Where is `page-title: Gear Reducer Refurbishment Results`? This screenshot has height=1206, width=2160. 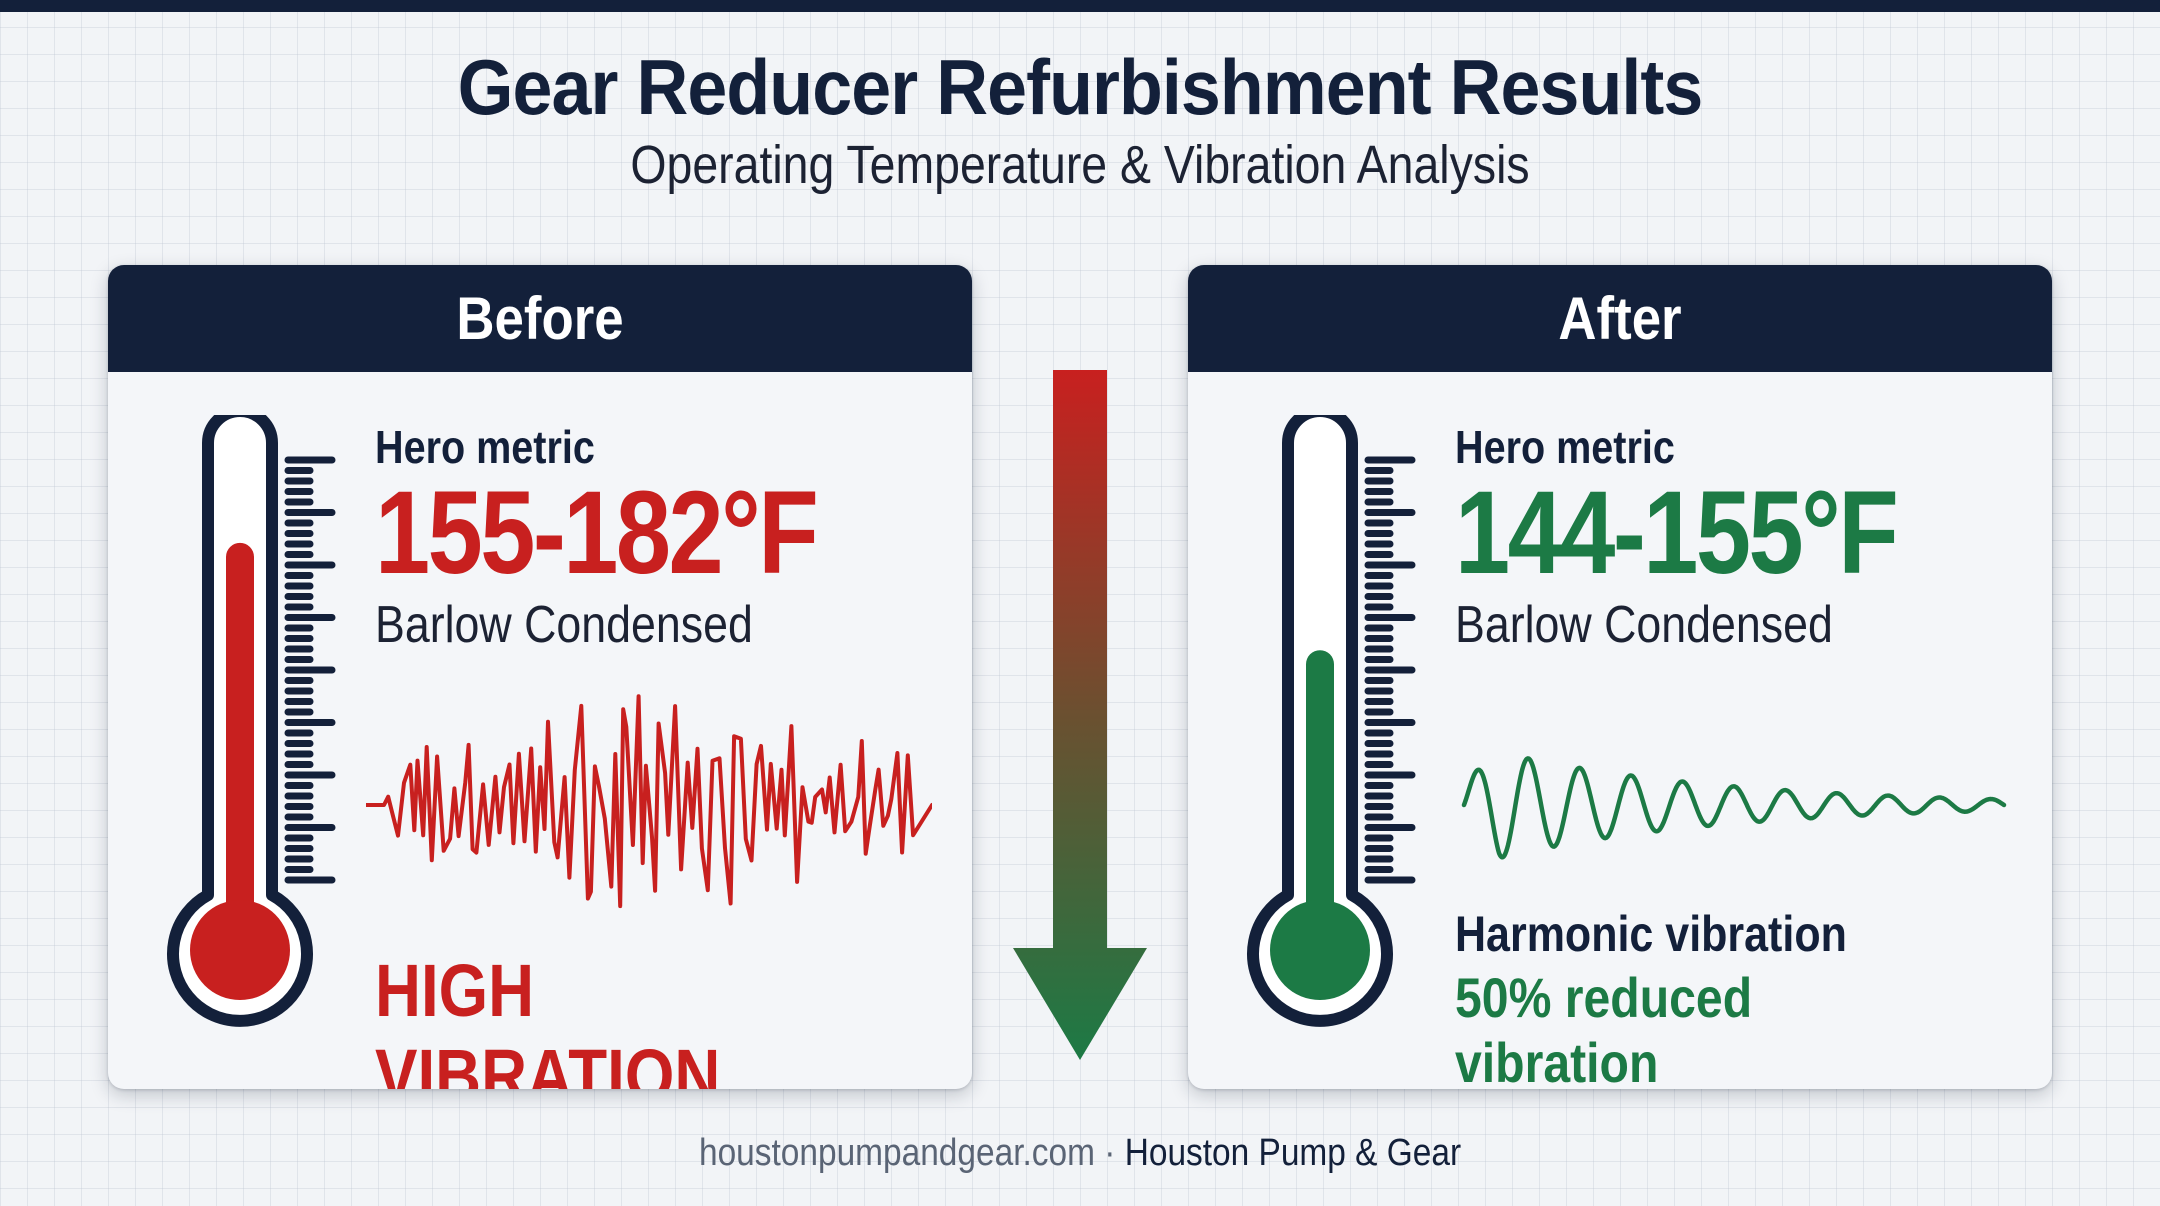 page-title: Gear Reducer Refurbishment Results is located at coordinates (1080, 87).